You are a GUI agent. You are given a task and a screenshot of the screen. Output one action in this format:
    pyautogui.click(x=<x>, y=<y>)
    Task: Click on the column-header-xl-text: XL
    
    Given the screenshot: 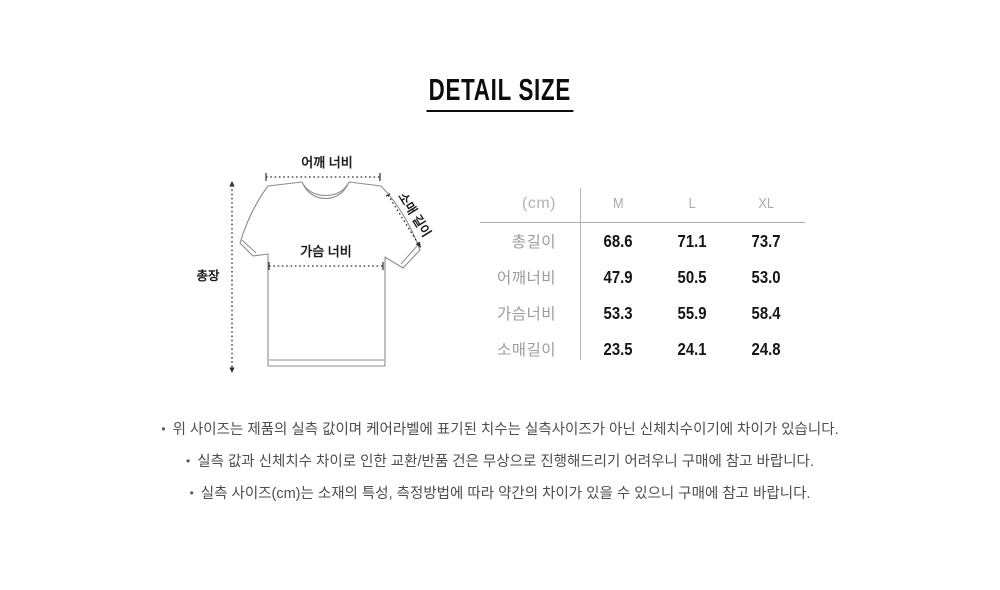 What is the action you would take?
    pyautogui.click(x=766, y=203)
    